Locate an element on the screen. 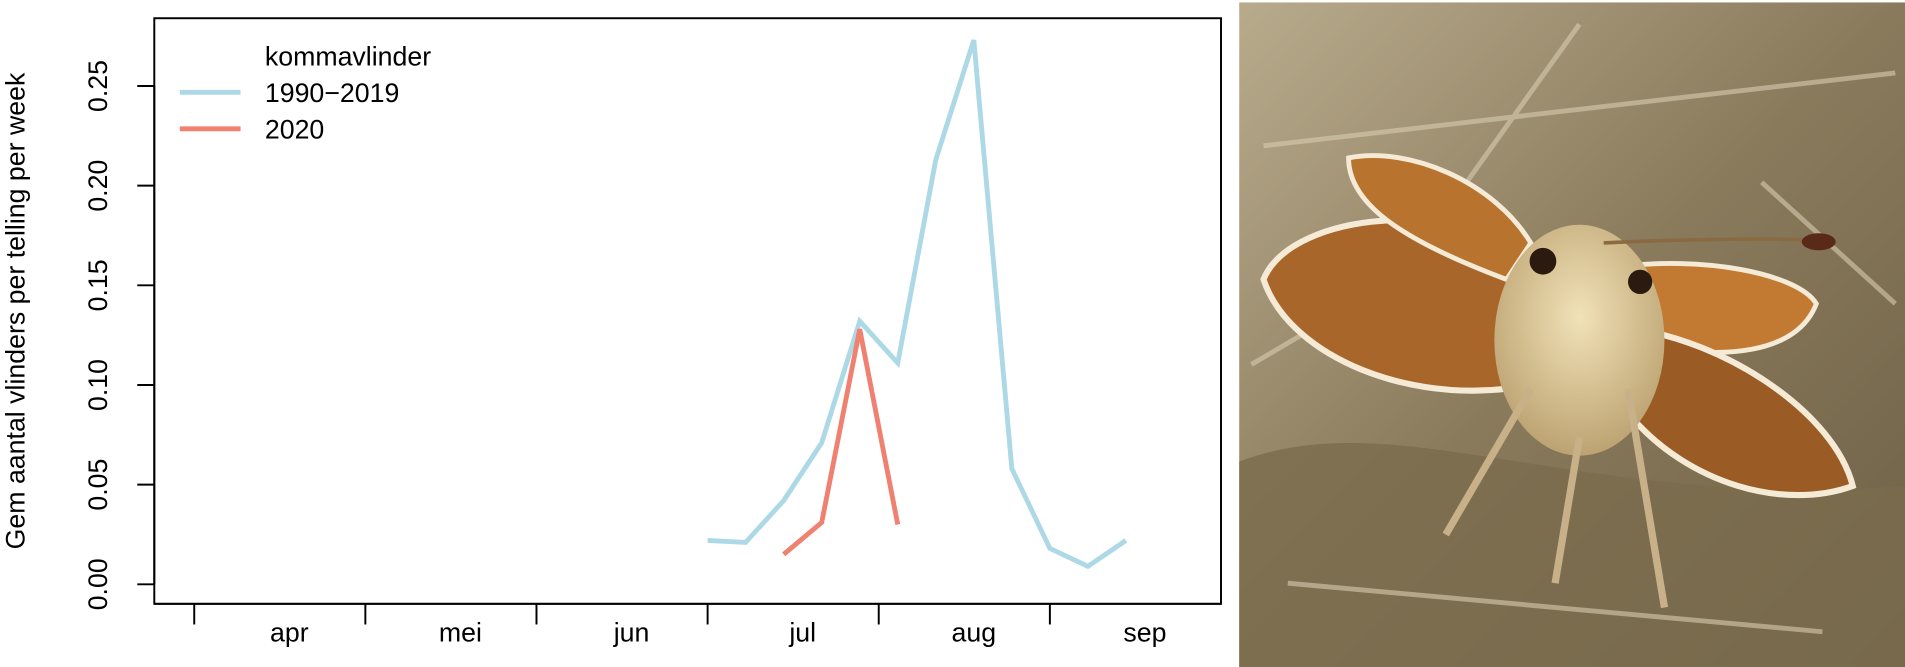 This screenshot has width=1905, height=667. x-tick-label: mei is located at coordinates (460, 632).